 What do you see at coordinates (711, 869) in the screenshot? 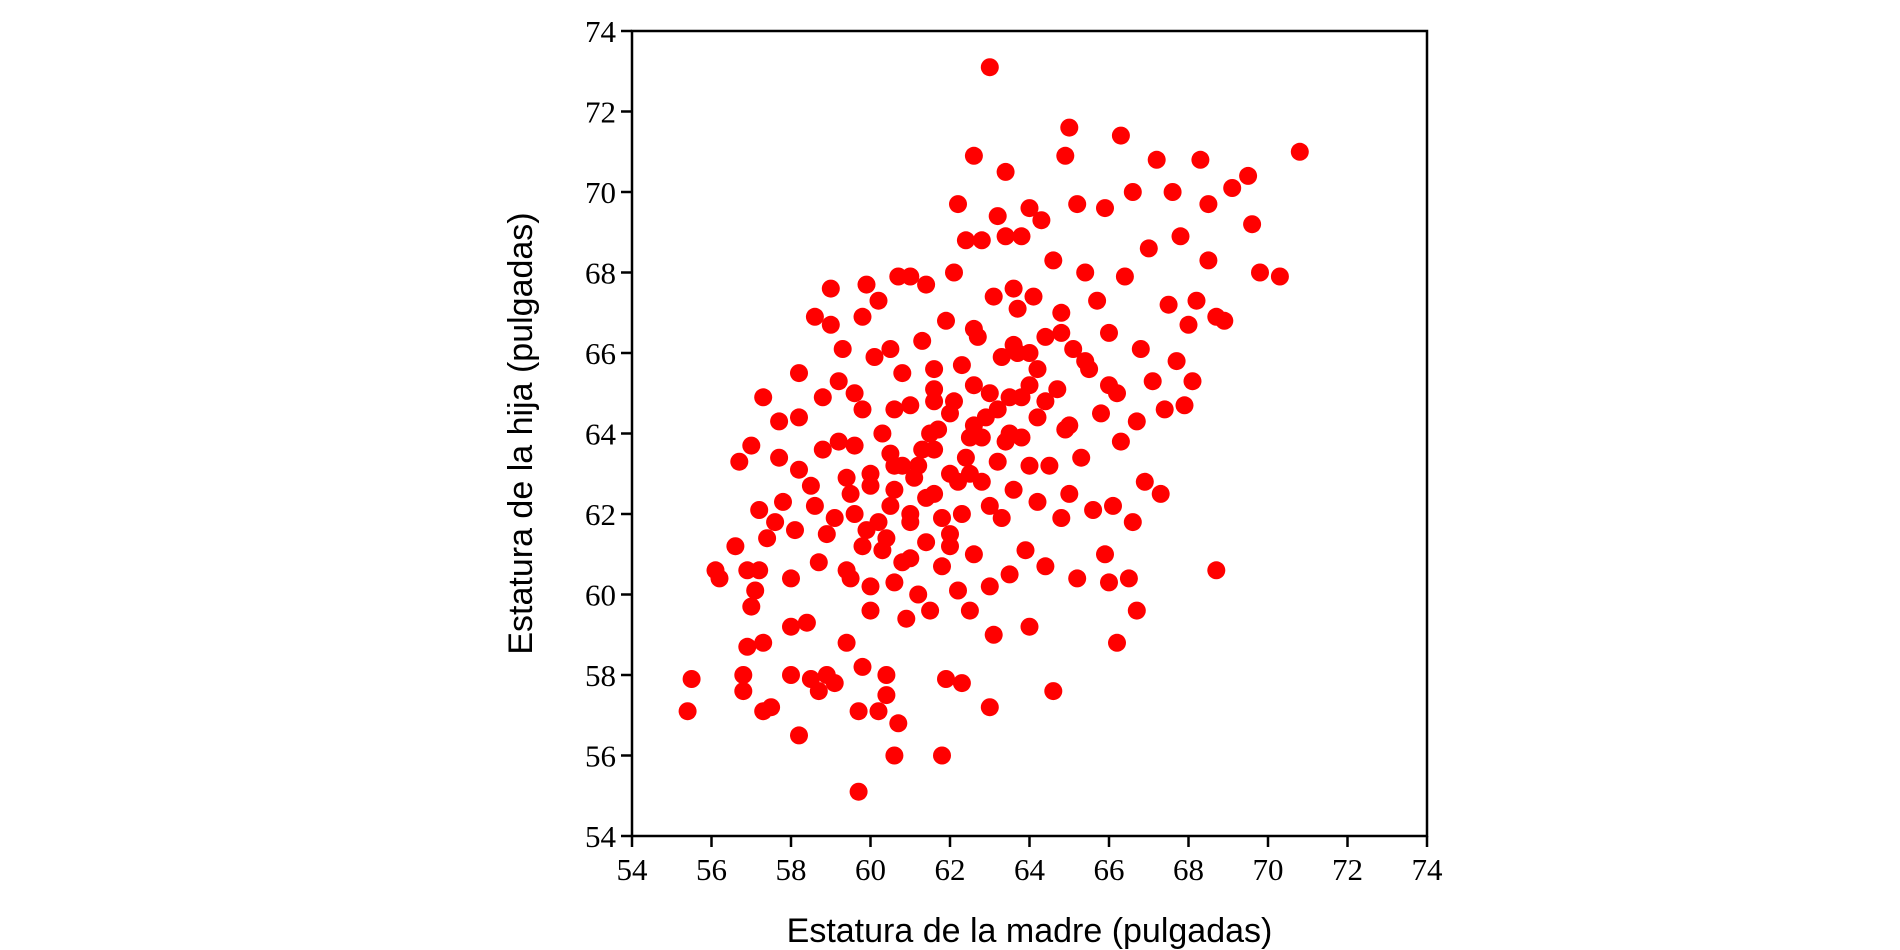
I see `x-tick-label: 56` at bounding box center [711, 869].